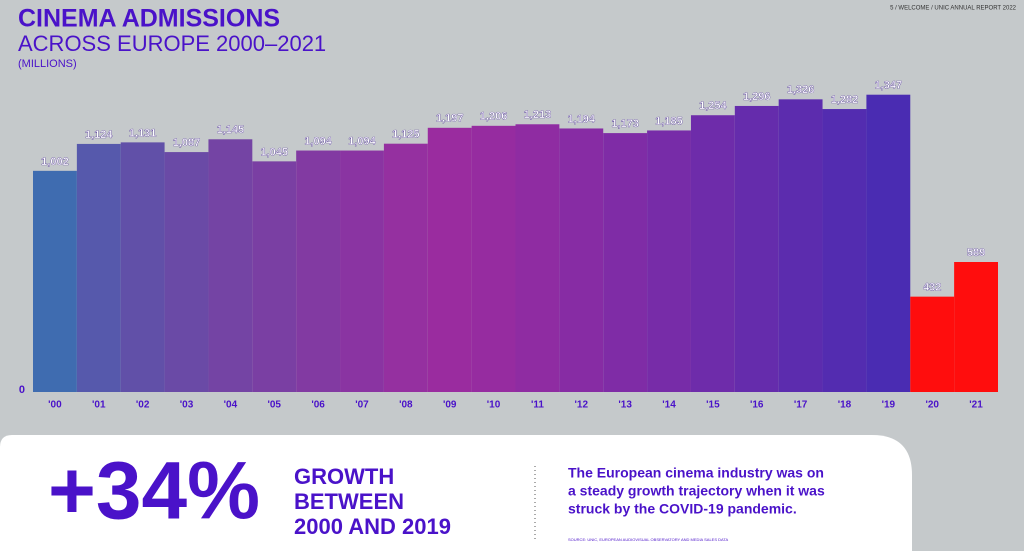  Describe the element at coordinates (932, 405) in the screenshot. I see `x-tick-label: '20` at that location.